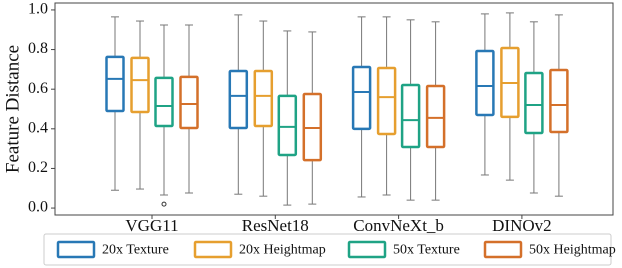  Describe the element at coordinates (398, 225) in the screenshot. I see `x-tick-label: ConvNeXt_b` at that location.